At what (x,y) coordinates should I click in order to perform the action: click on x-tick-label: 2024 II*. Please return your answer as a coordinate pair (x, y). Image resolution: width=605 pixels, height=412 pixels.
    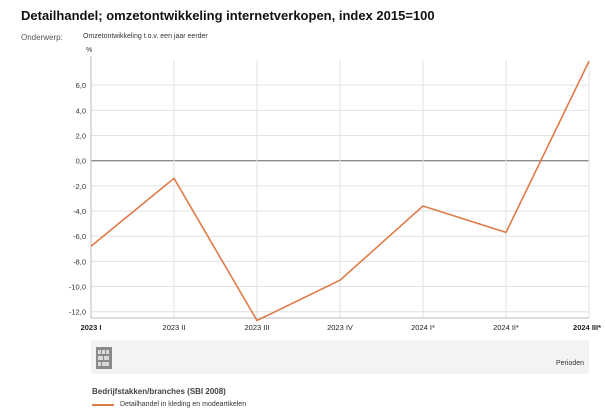
    Looking at the image, I should click on (506, 327).